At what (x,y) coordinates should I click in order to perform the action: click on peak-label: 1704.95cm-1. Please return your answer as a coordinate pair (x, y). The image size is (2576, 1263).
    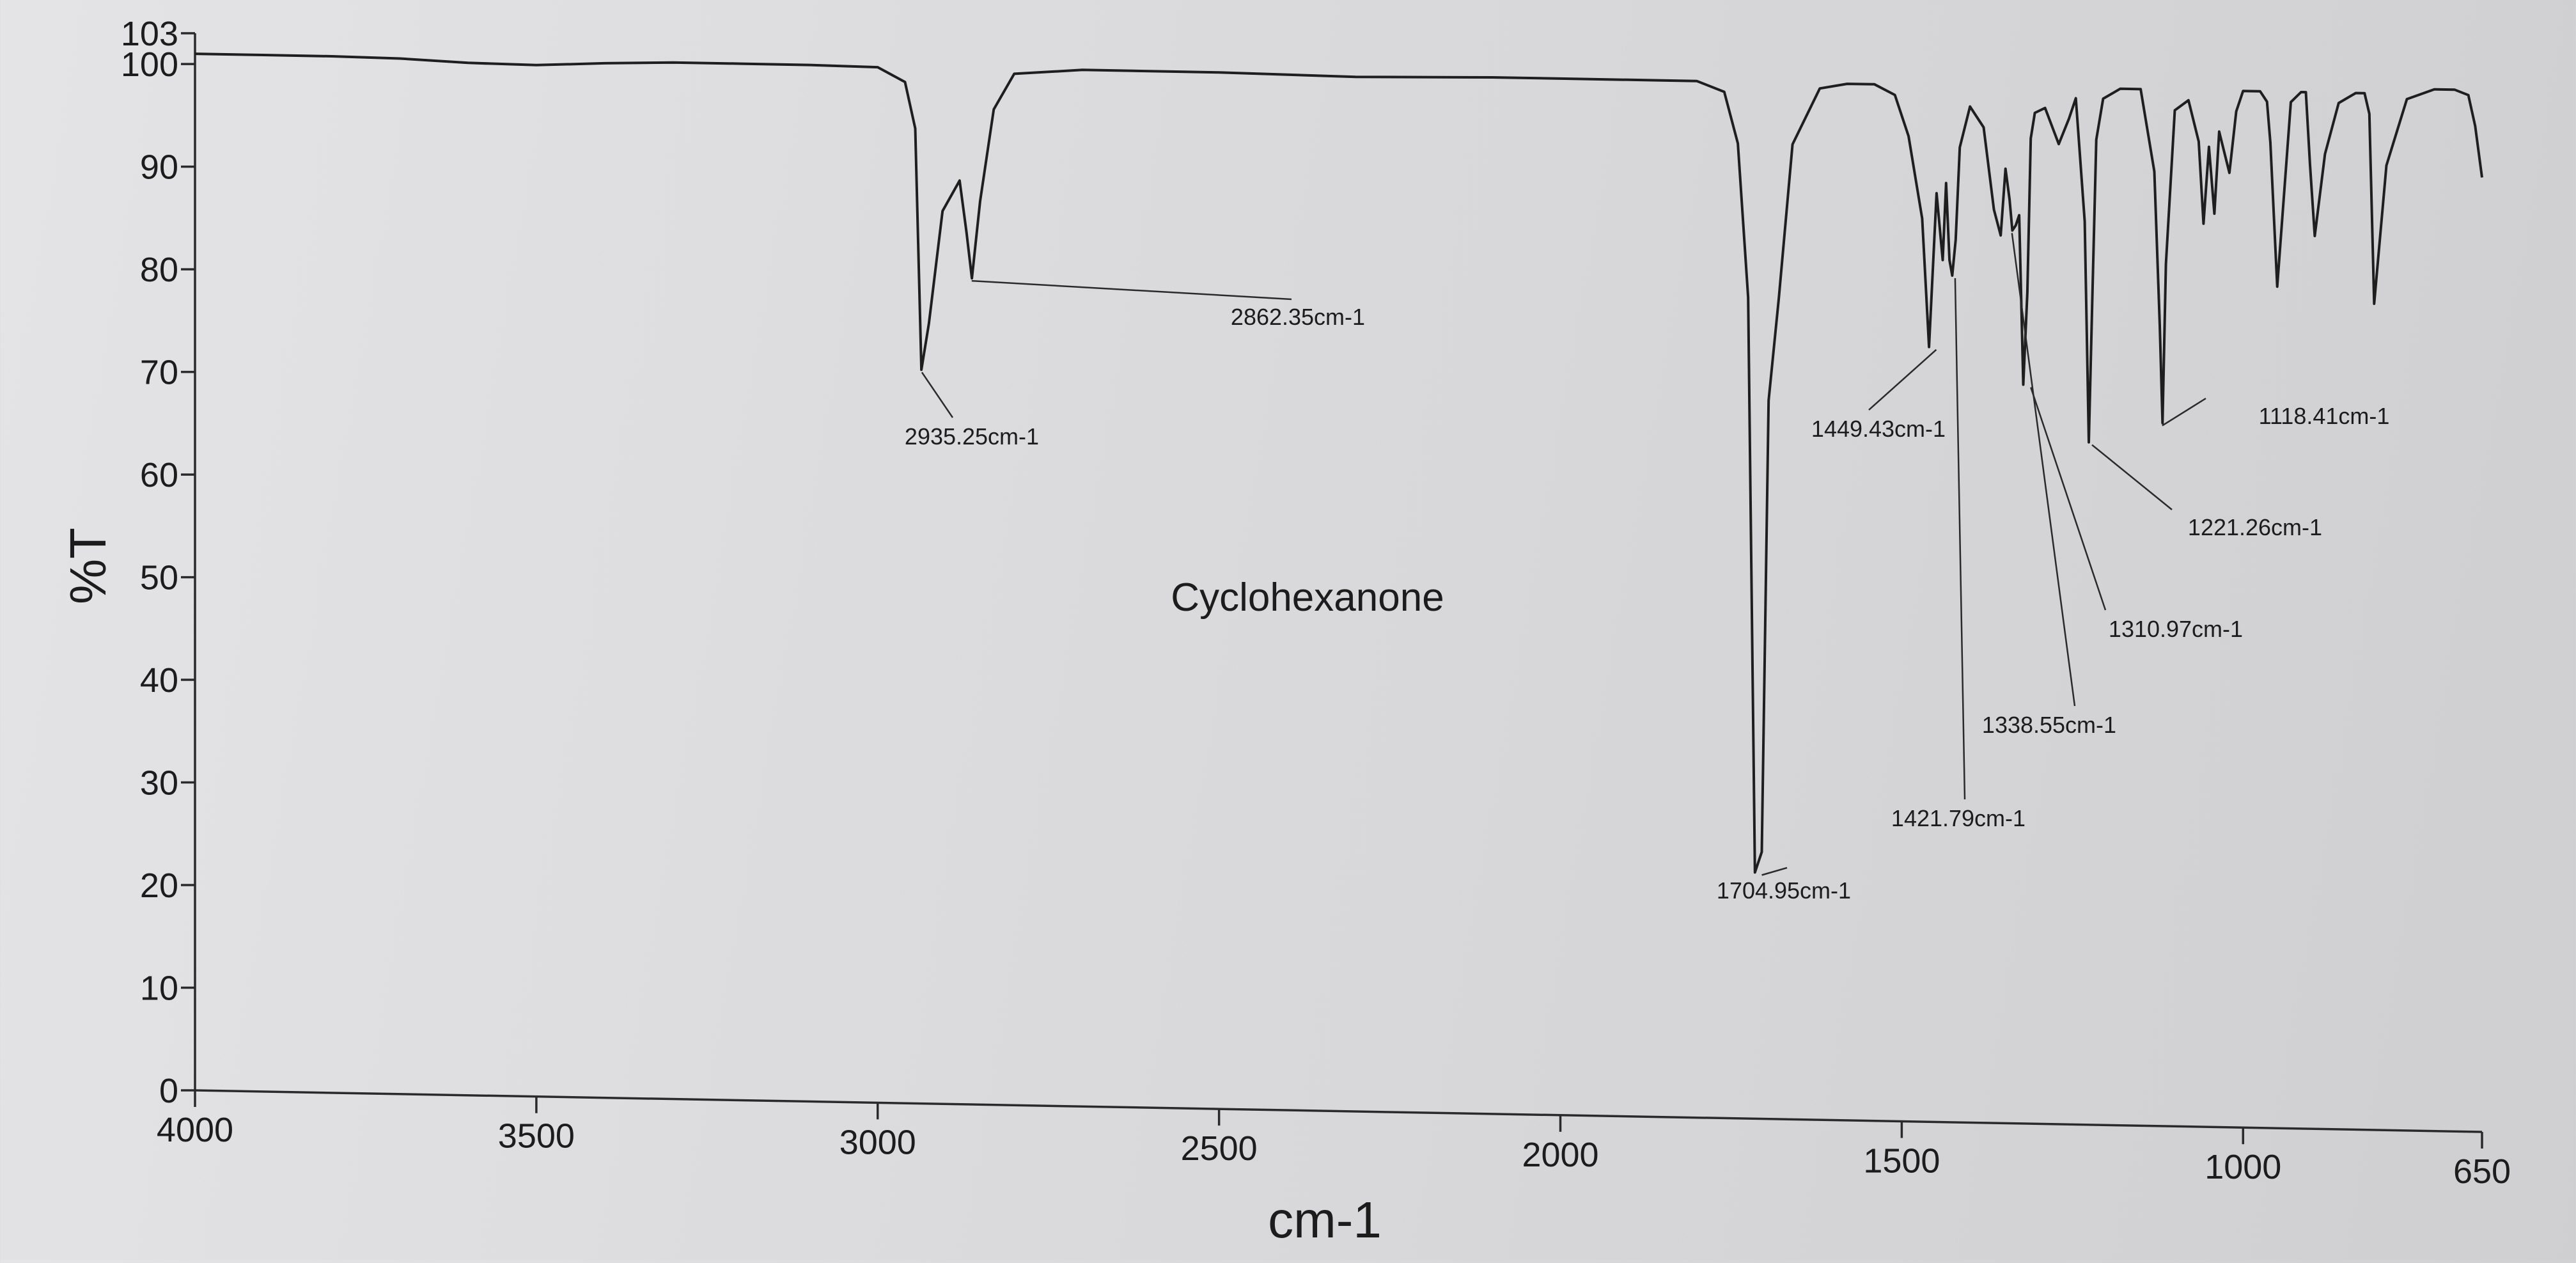
    Looking at the image, I should click on (1784, 891).